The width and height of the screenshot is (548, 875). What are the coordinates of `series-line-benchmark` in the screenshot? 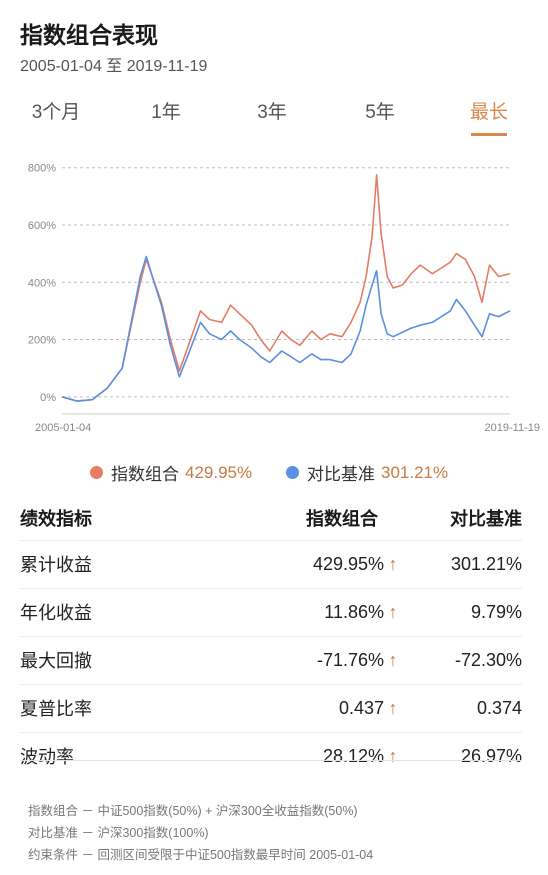 It's located at (286, 328).